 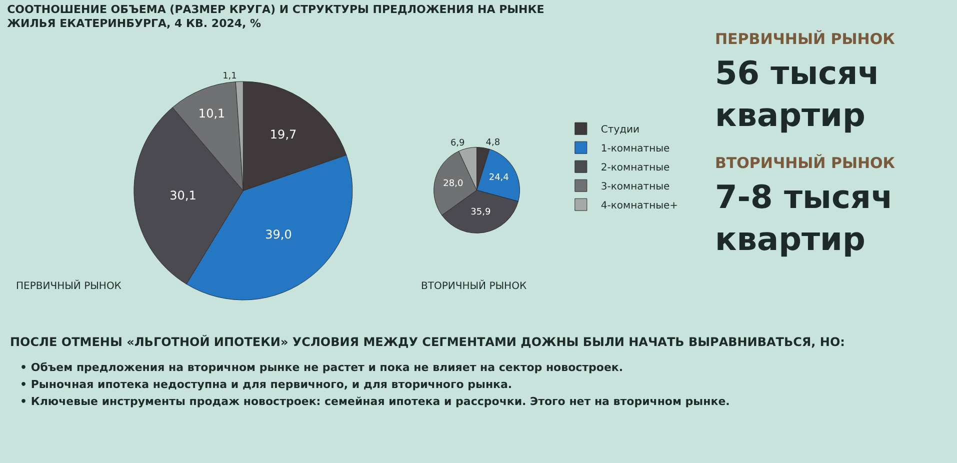 I want to click on text: ПЕРВИЧНЫЙ РЫНОК, so click(x=805, y=39).